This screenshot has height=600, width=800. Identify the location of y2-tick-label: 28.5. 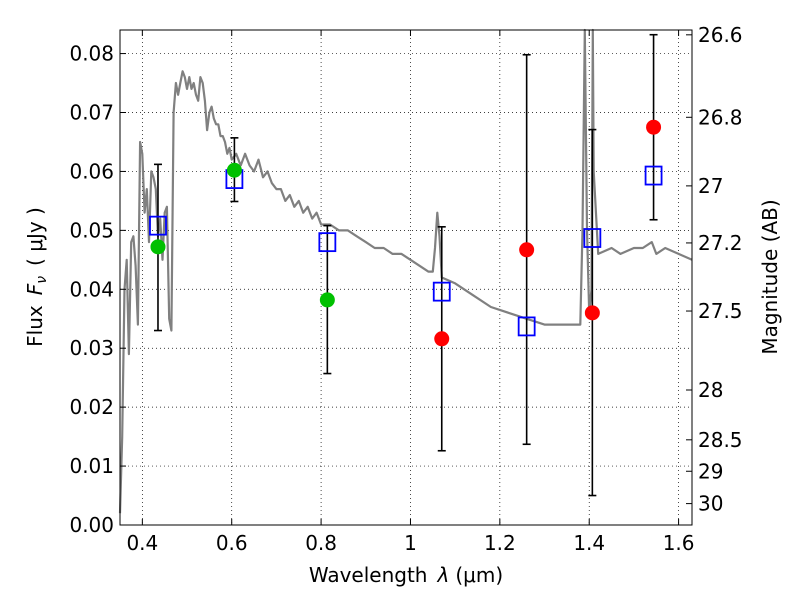
(720, 440).